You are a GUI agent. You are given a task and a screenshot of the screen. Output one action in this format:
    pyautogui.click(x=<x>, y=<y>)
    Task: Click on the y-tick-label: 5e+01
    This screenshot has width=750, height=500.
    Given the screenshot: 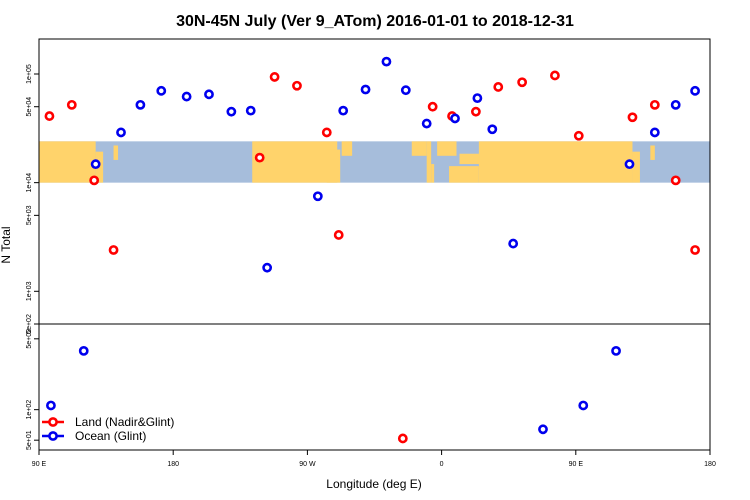 What is the action you would take?
    pyautogui.click(x=29, y=440)
    